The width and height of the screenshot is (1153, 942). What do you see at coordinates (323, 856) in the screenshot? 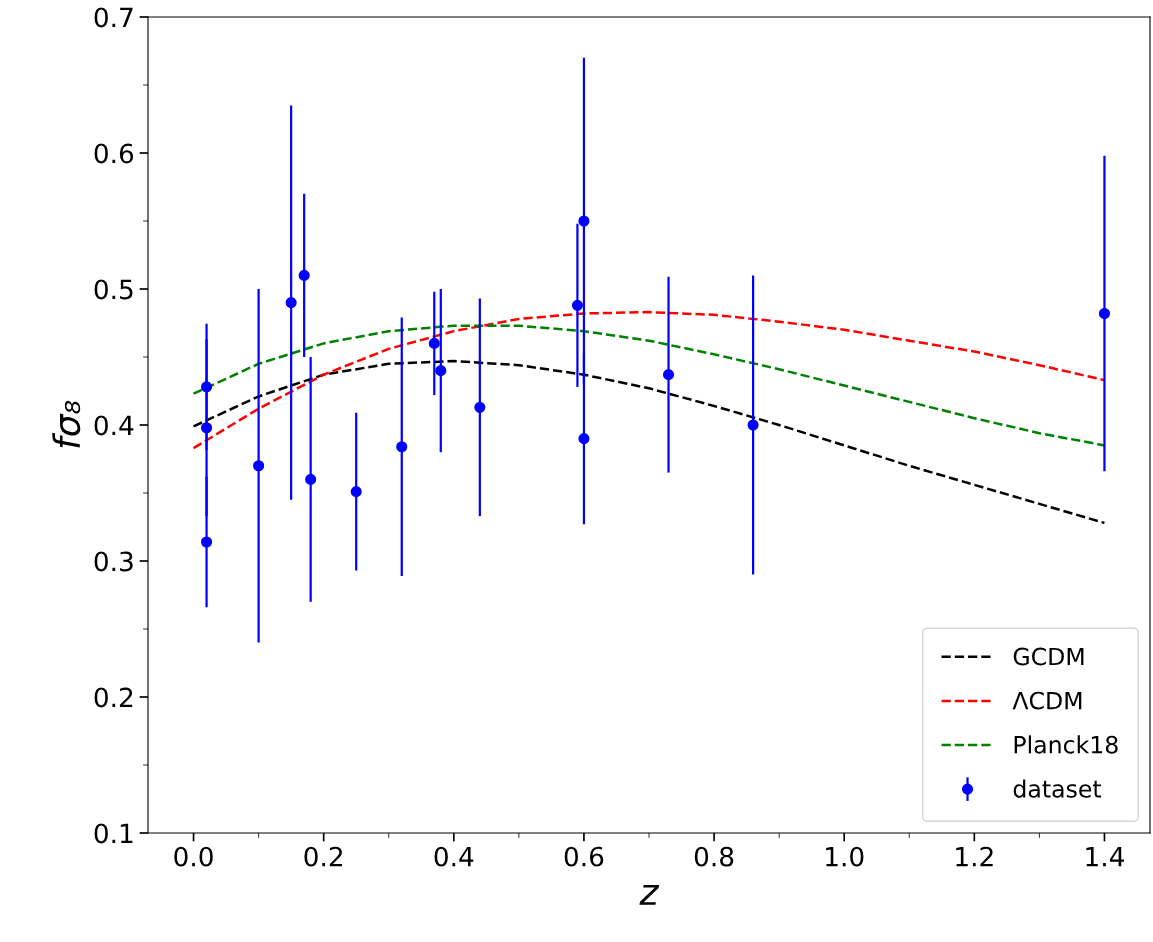
I see `x-tick-label: 0.2` at bounding box center [323, 856].